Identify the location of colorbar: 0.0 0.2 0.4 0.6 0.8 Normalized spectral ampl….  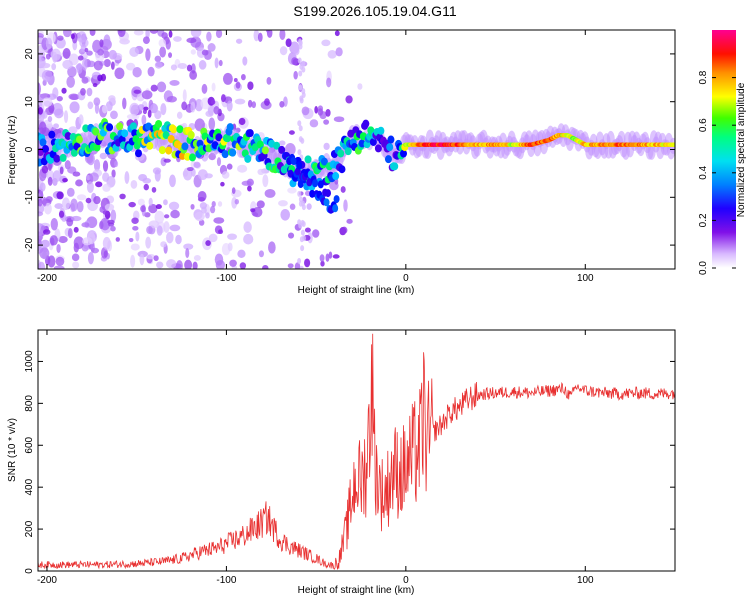
(722, 152).